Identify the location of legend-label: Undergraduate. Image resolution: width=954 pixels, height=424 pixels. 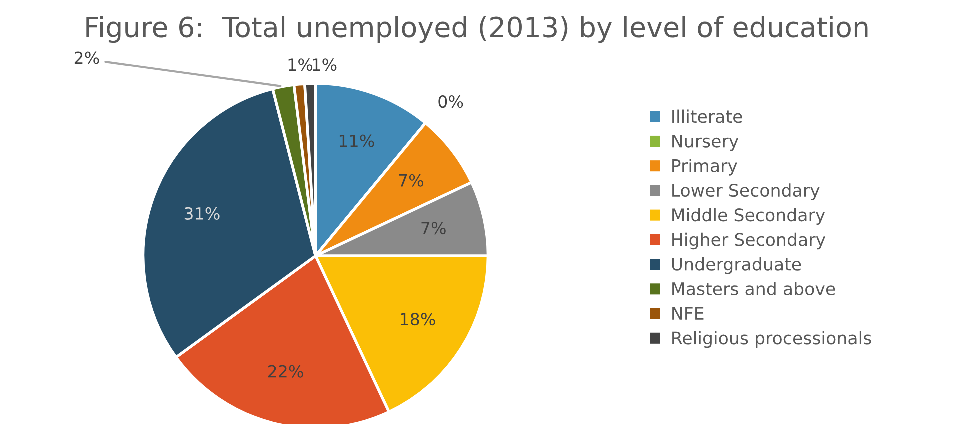
(737, 265).